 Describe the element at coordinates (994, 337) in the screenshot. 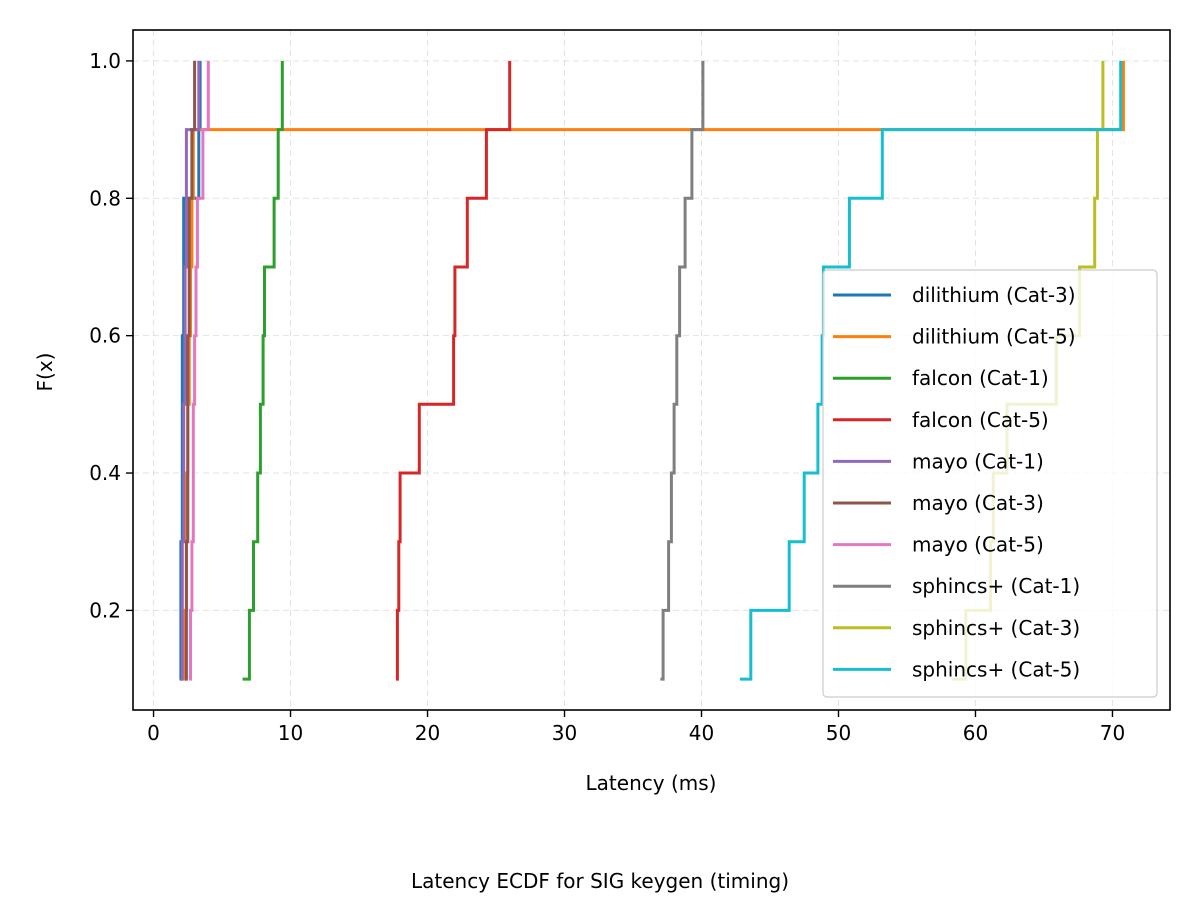

I see `legend-label: dilithium (Cat-5)` at that location.